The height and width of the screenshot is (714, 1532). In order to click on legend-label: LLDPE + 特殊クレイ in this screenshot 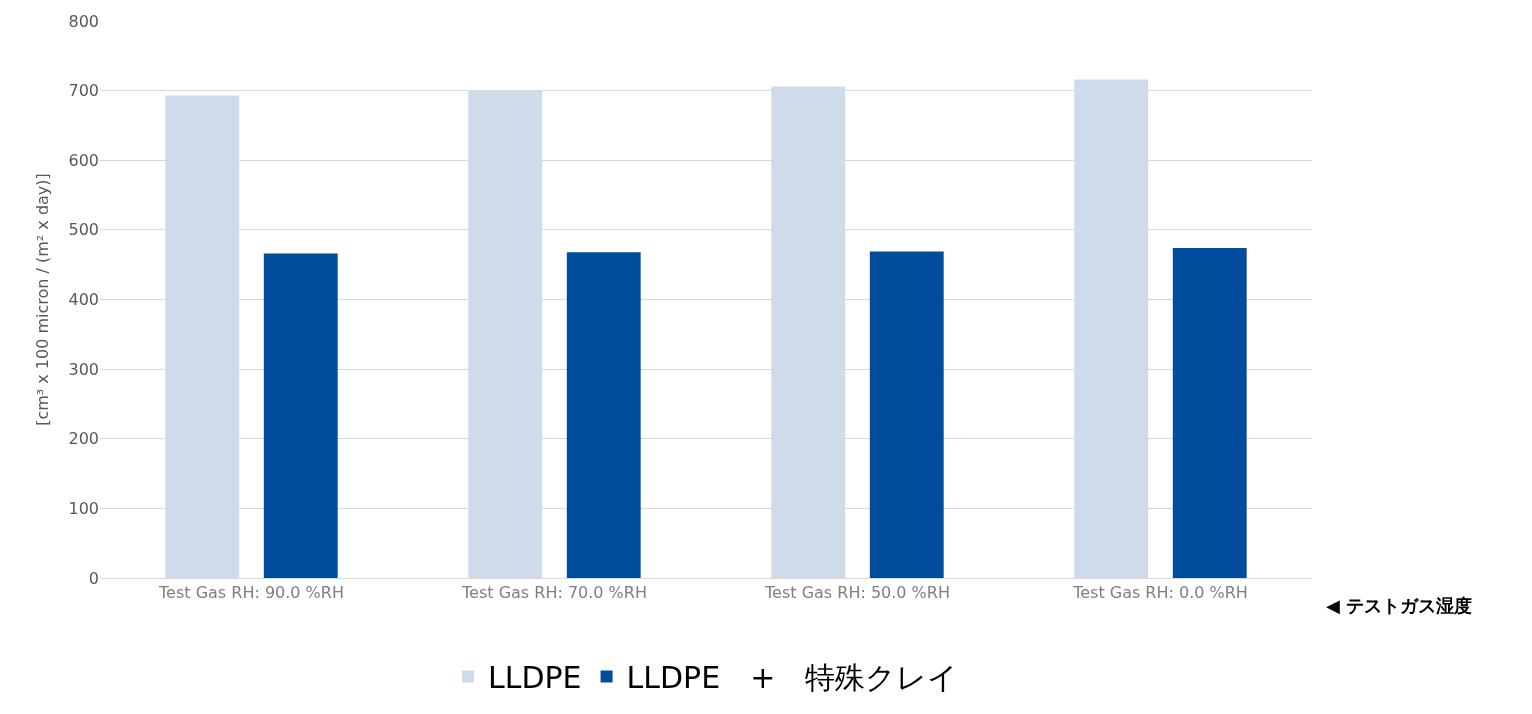, I will do `click(792, 678)`.